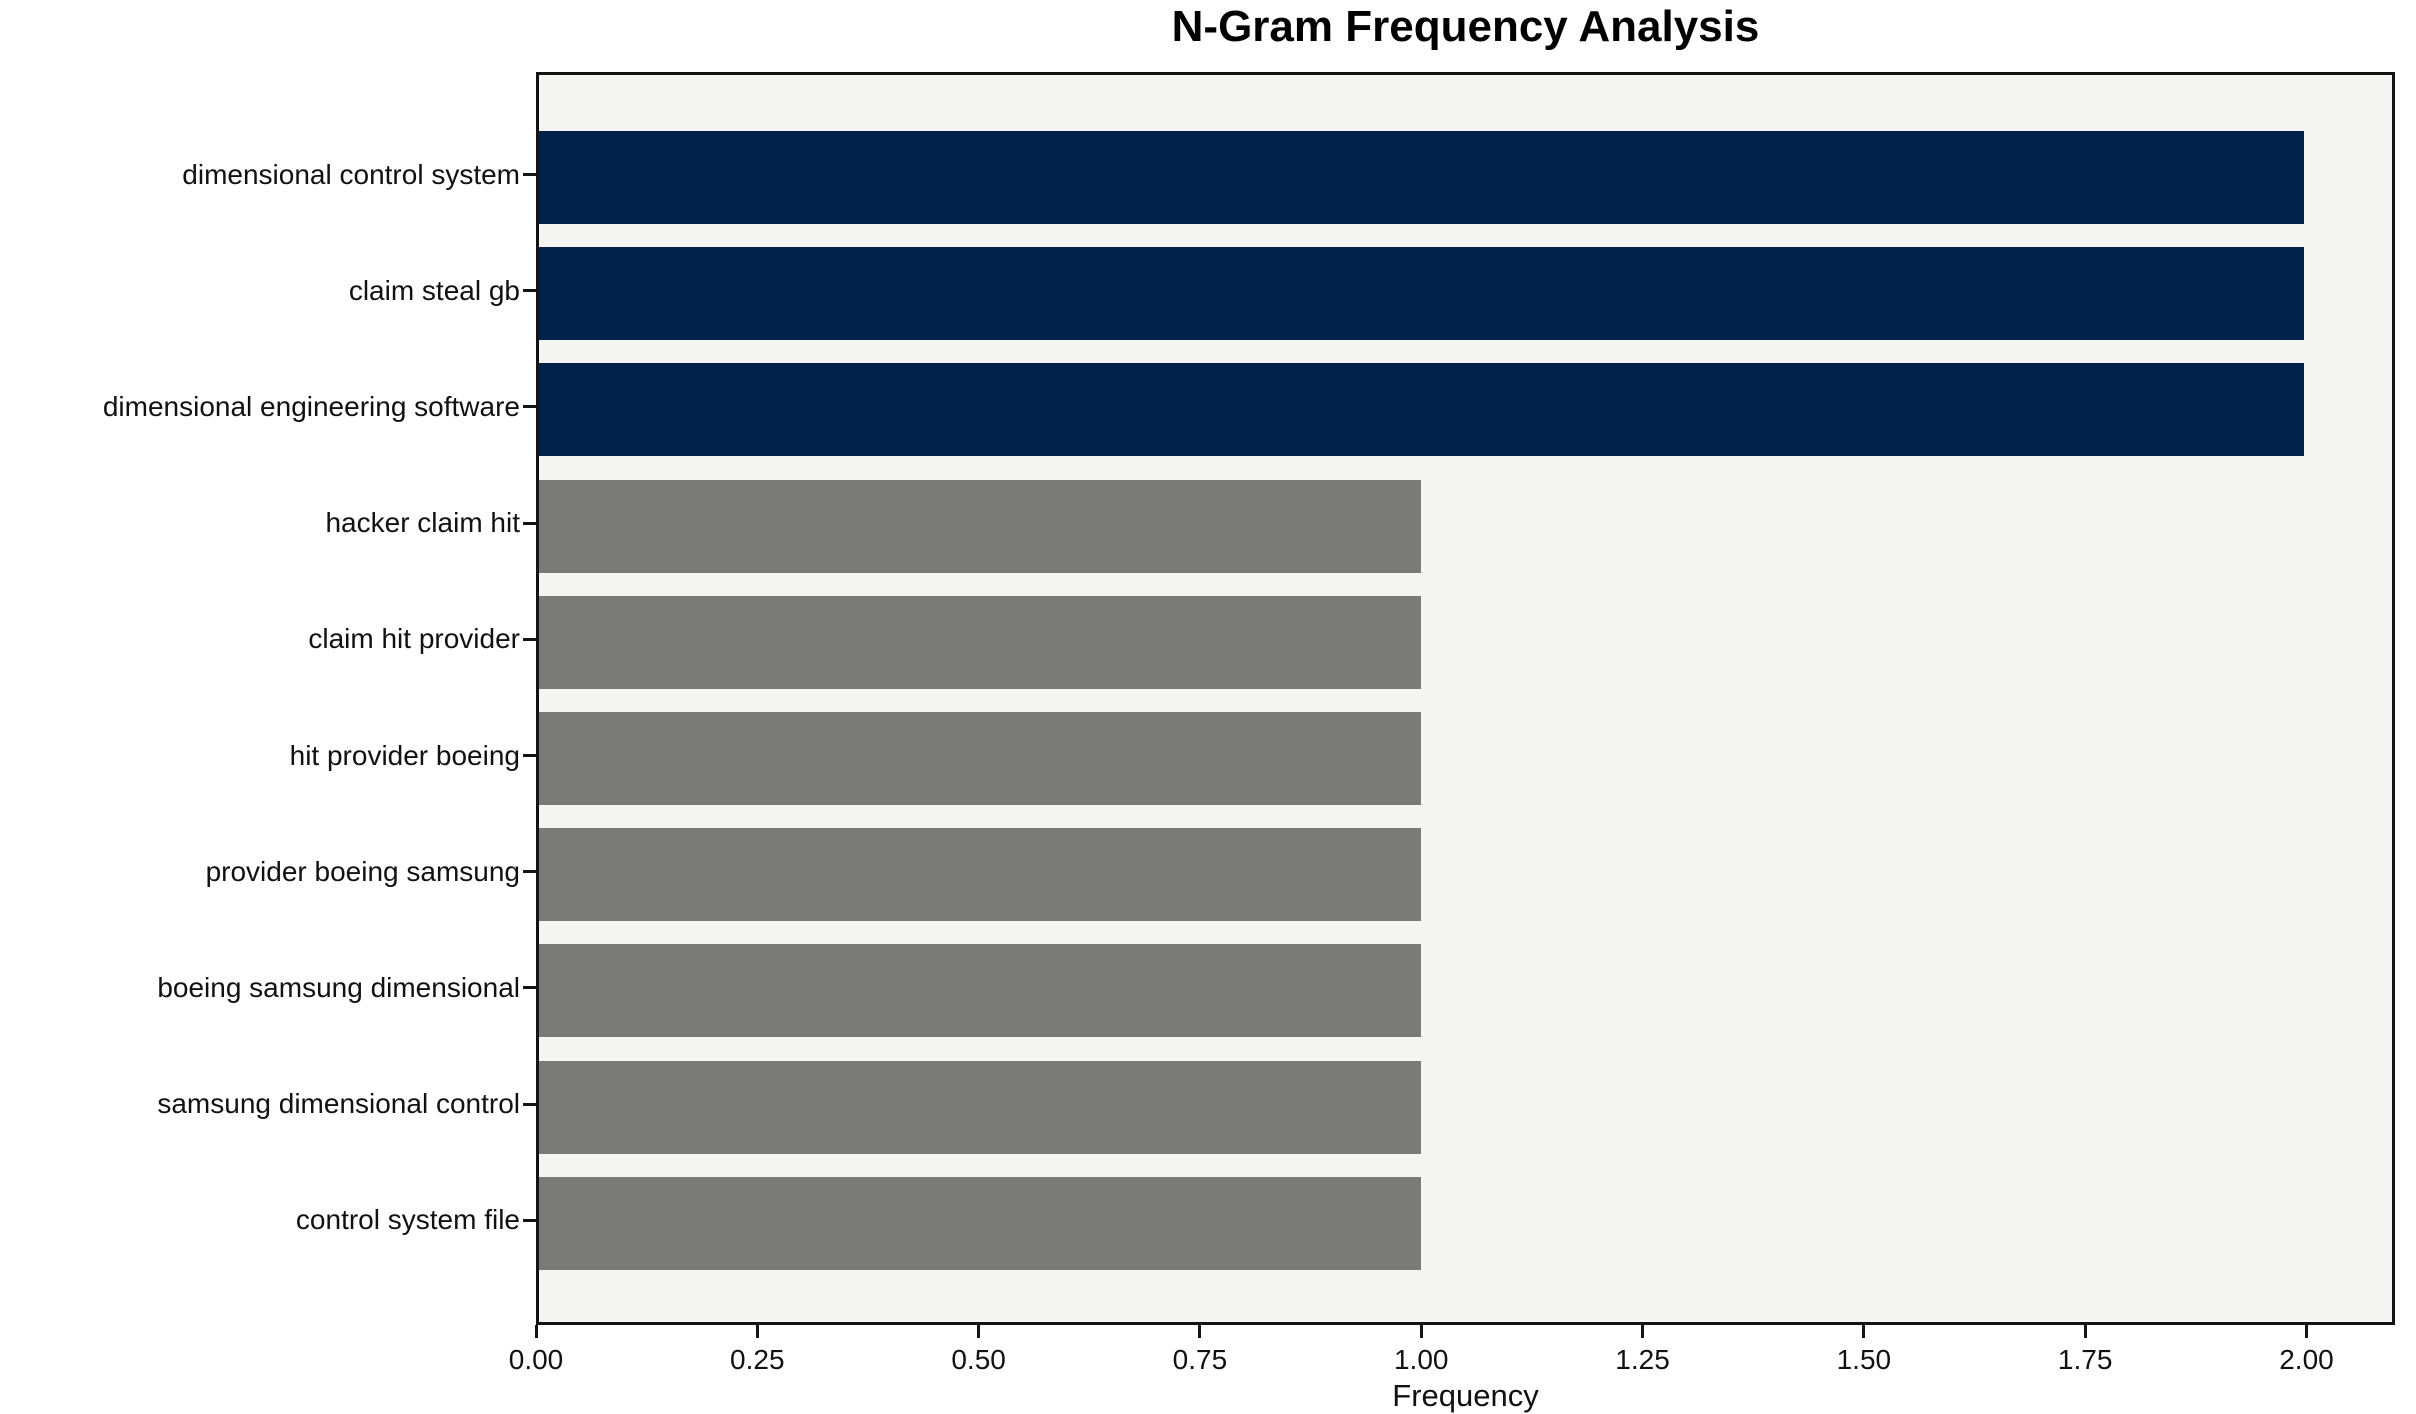 The width and height of the screenshot is (2416, 1414). Describe the element at coordinates (980, 1223) in the screenshot. I see `bar-control-system-file` at that location.